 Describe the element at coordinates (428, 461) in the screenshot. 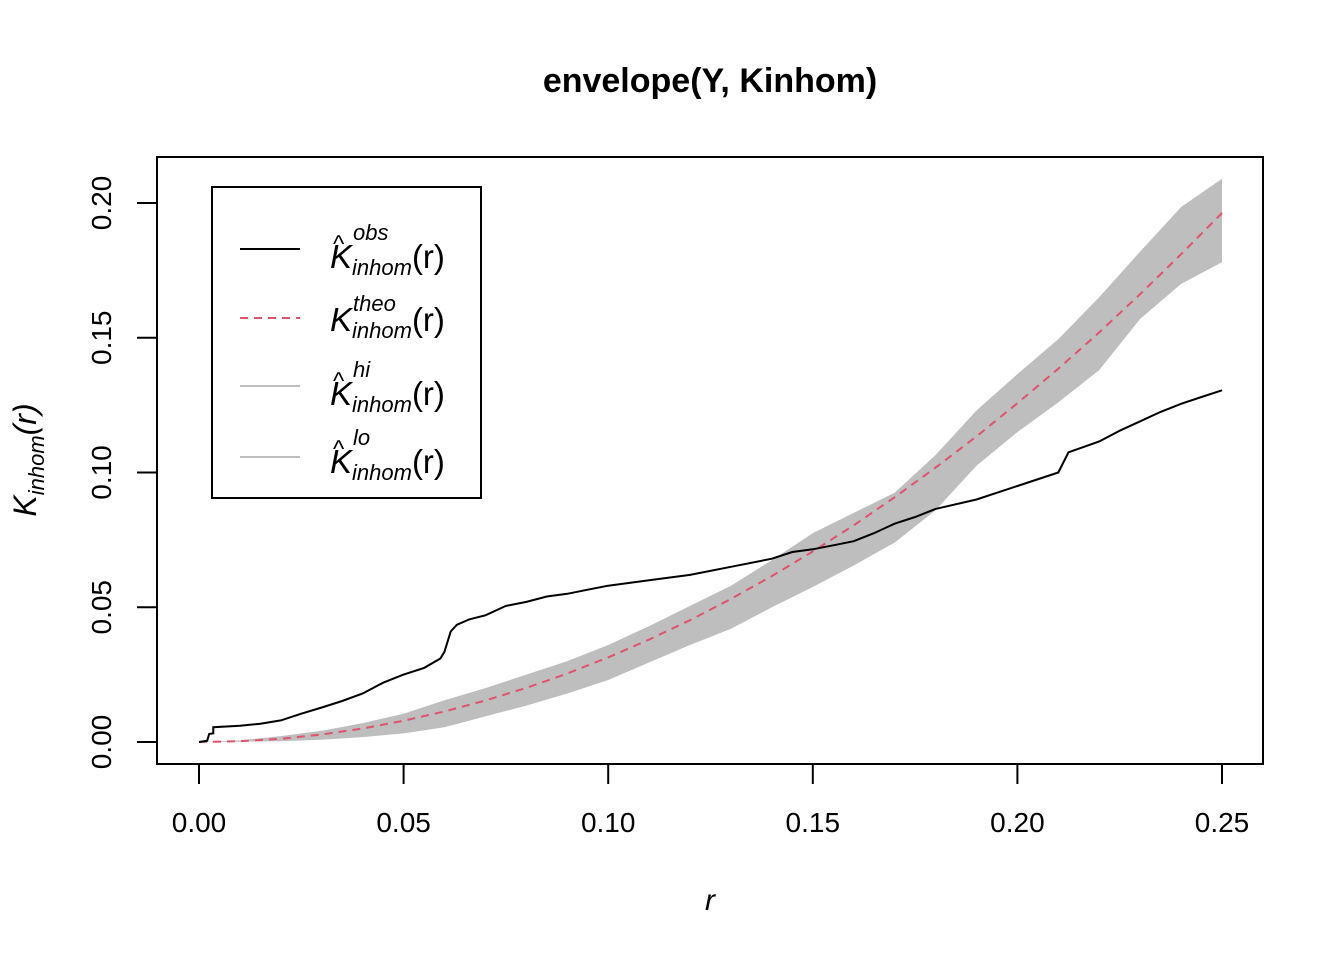

I see `legend-label-lo-arg: (r)` at that location.